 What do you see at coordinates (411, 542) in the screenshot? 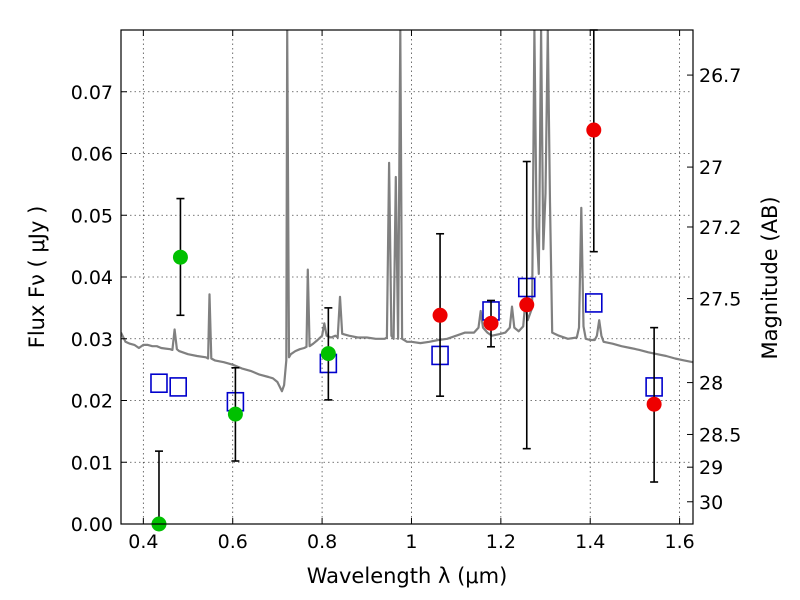
I see `x-tick-label: 1` at bounding box center [411, 542].